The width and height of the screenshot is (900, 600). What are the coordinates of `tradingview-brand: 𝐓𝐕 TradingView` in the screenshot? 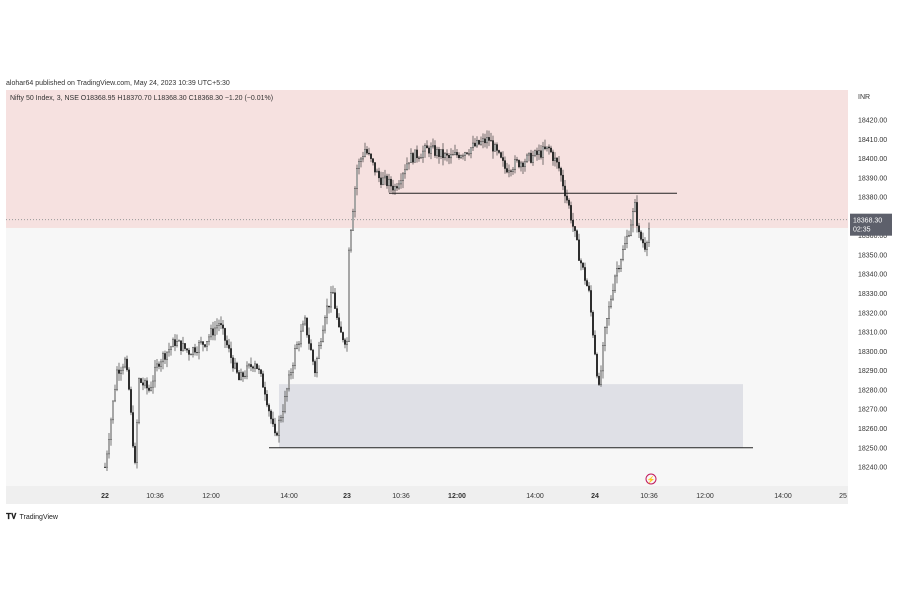 It's located at (32, 517).